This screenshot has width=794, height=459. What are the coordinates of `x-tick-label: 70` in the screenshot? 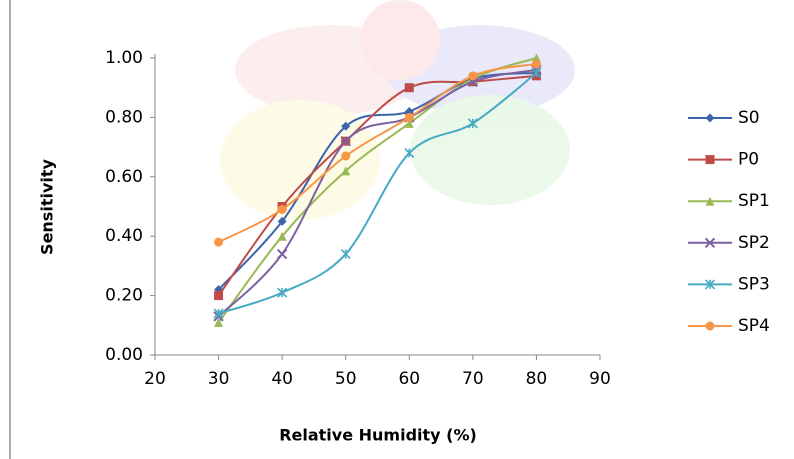 It's located at (473, 379).